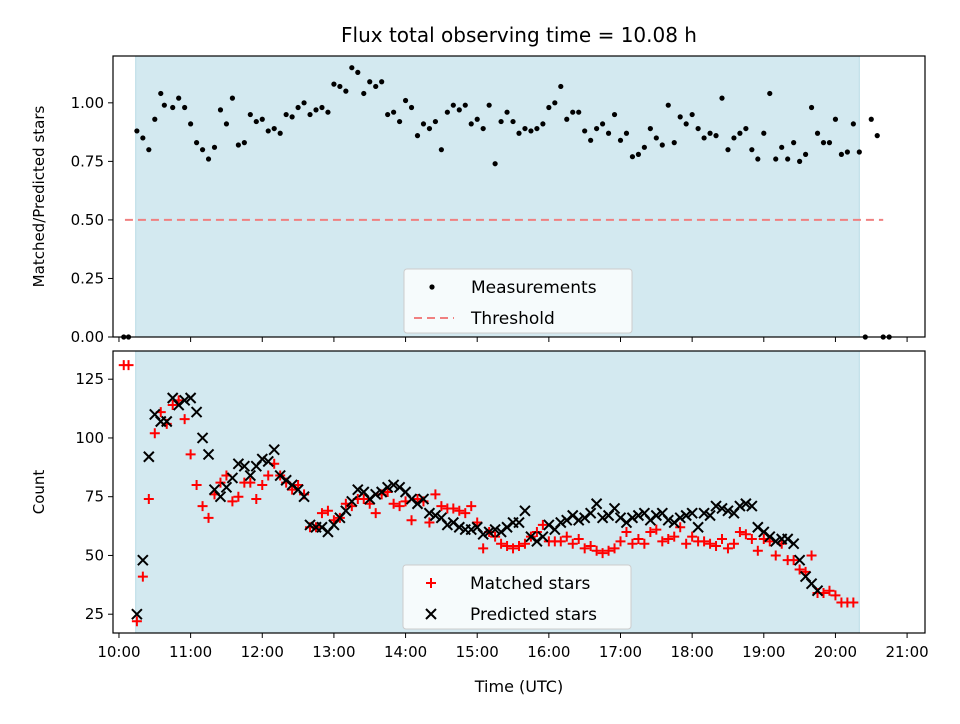  I want to click on y-tick-label: 100, so click(89, 438).